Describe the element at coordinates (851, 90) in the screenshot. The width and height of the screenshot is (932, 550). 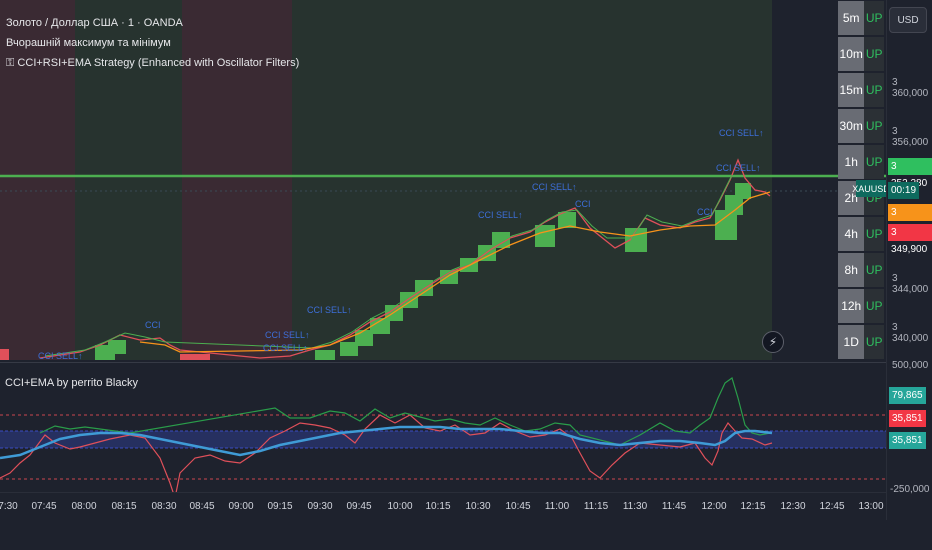
I see `tf-label: 15m` at that location.